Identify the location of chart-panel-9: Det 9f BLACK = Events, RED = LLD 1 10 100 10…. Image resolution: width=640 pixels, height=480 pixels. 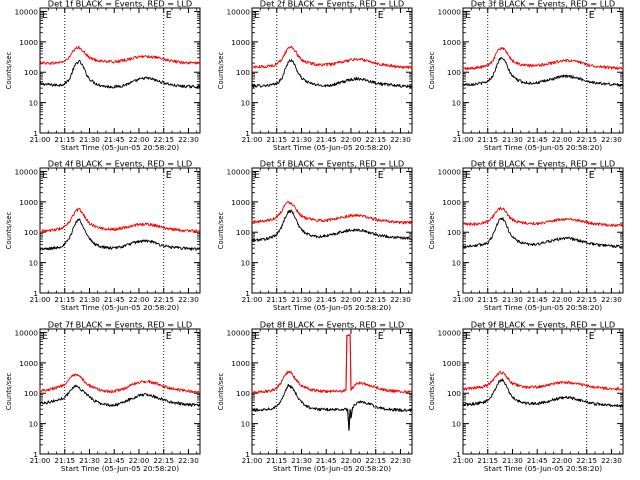
(526, 396).